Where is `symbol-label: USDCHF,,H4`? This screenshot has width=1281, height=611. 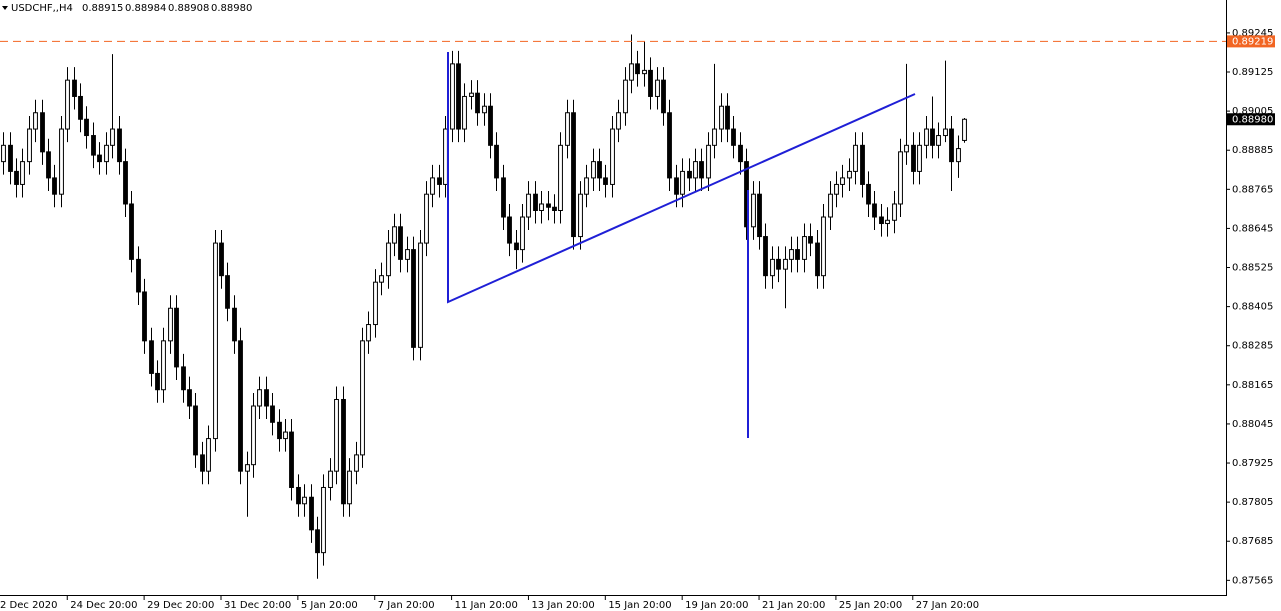 symbol-label: USDCHF,,H4 is located at coordinates (42, 8).